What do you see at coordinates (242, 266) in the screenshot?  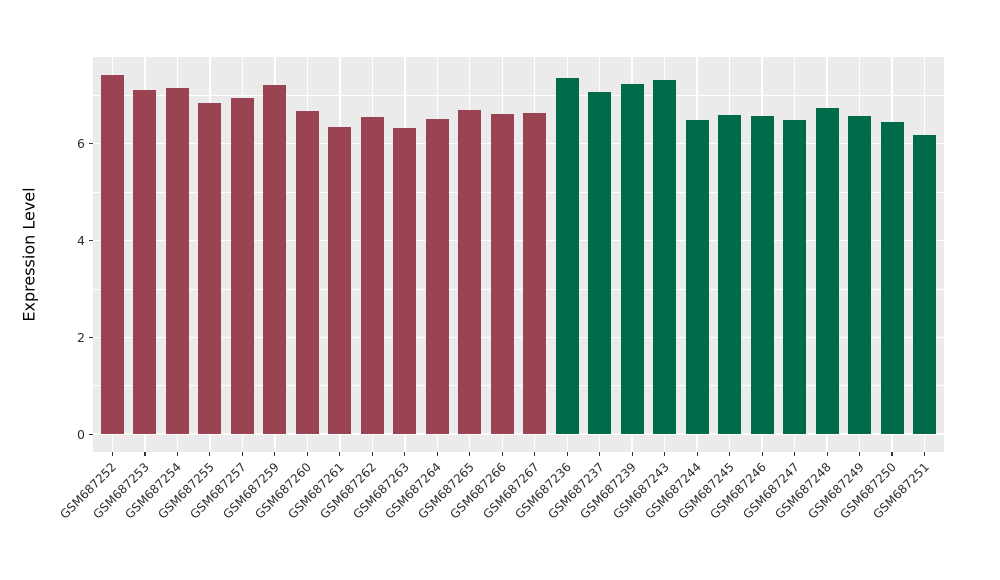 I see `bar-GSM687257` at bounding box center [242, 266].